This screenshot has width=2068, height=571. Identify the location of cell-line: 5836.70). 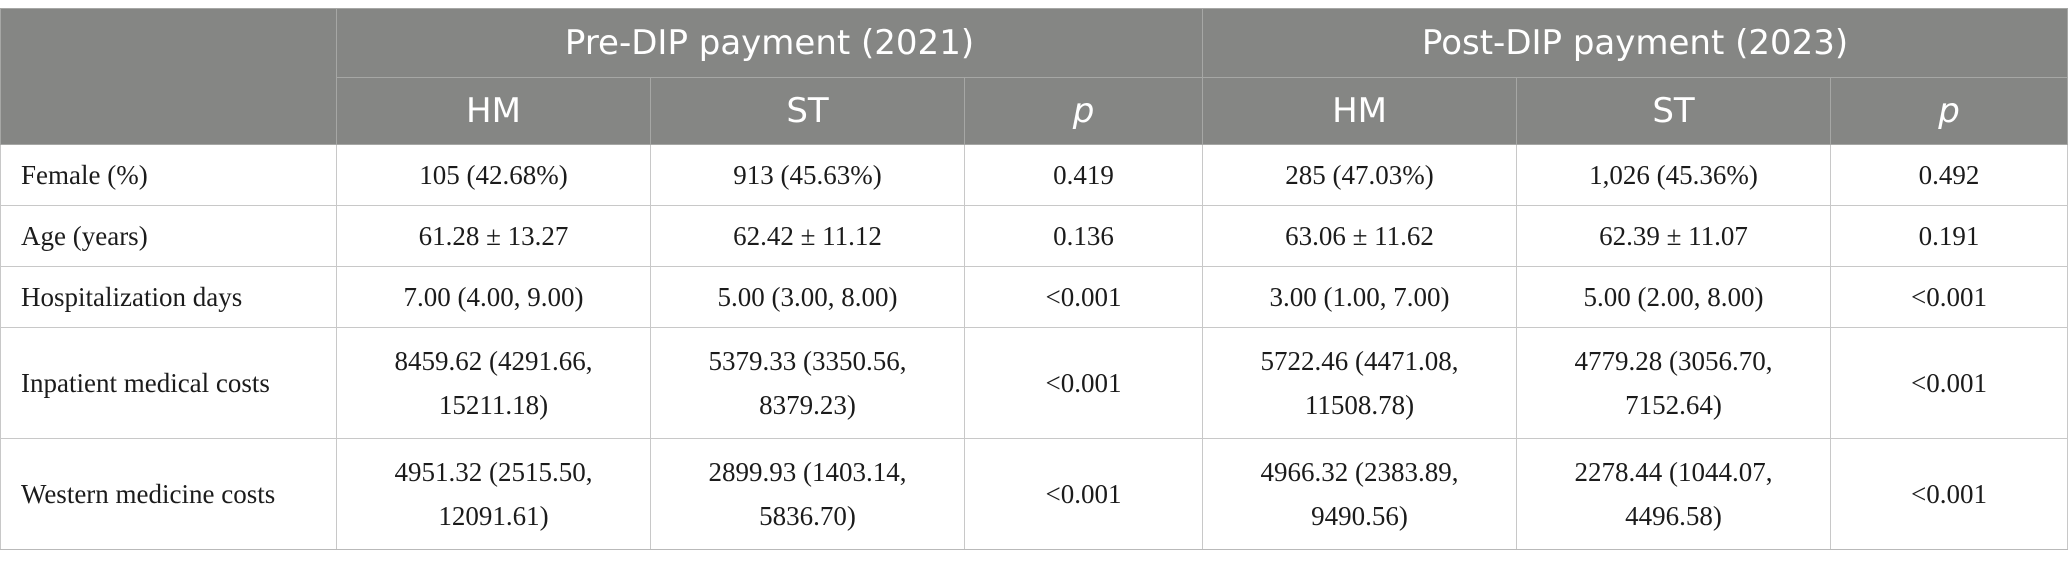
(807, 516).